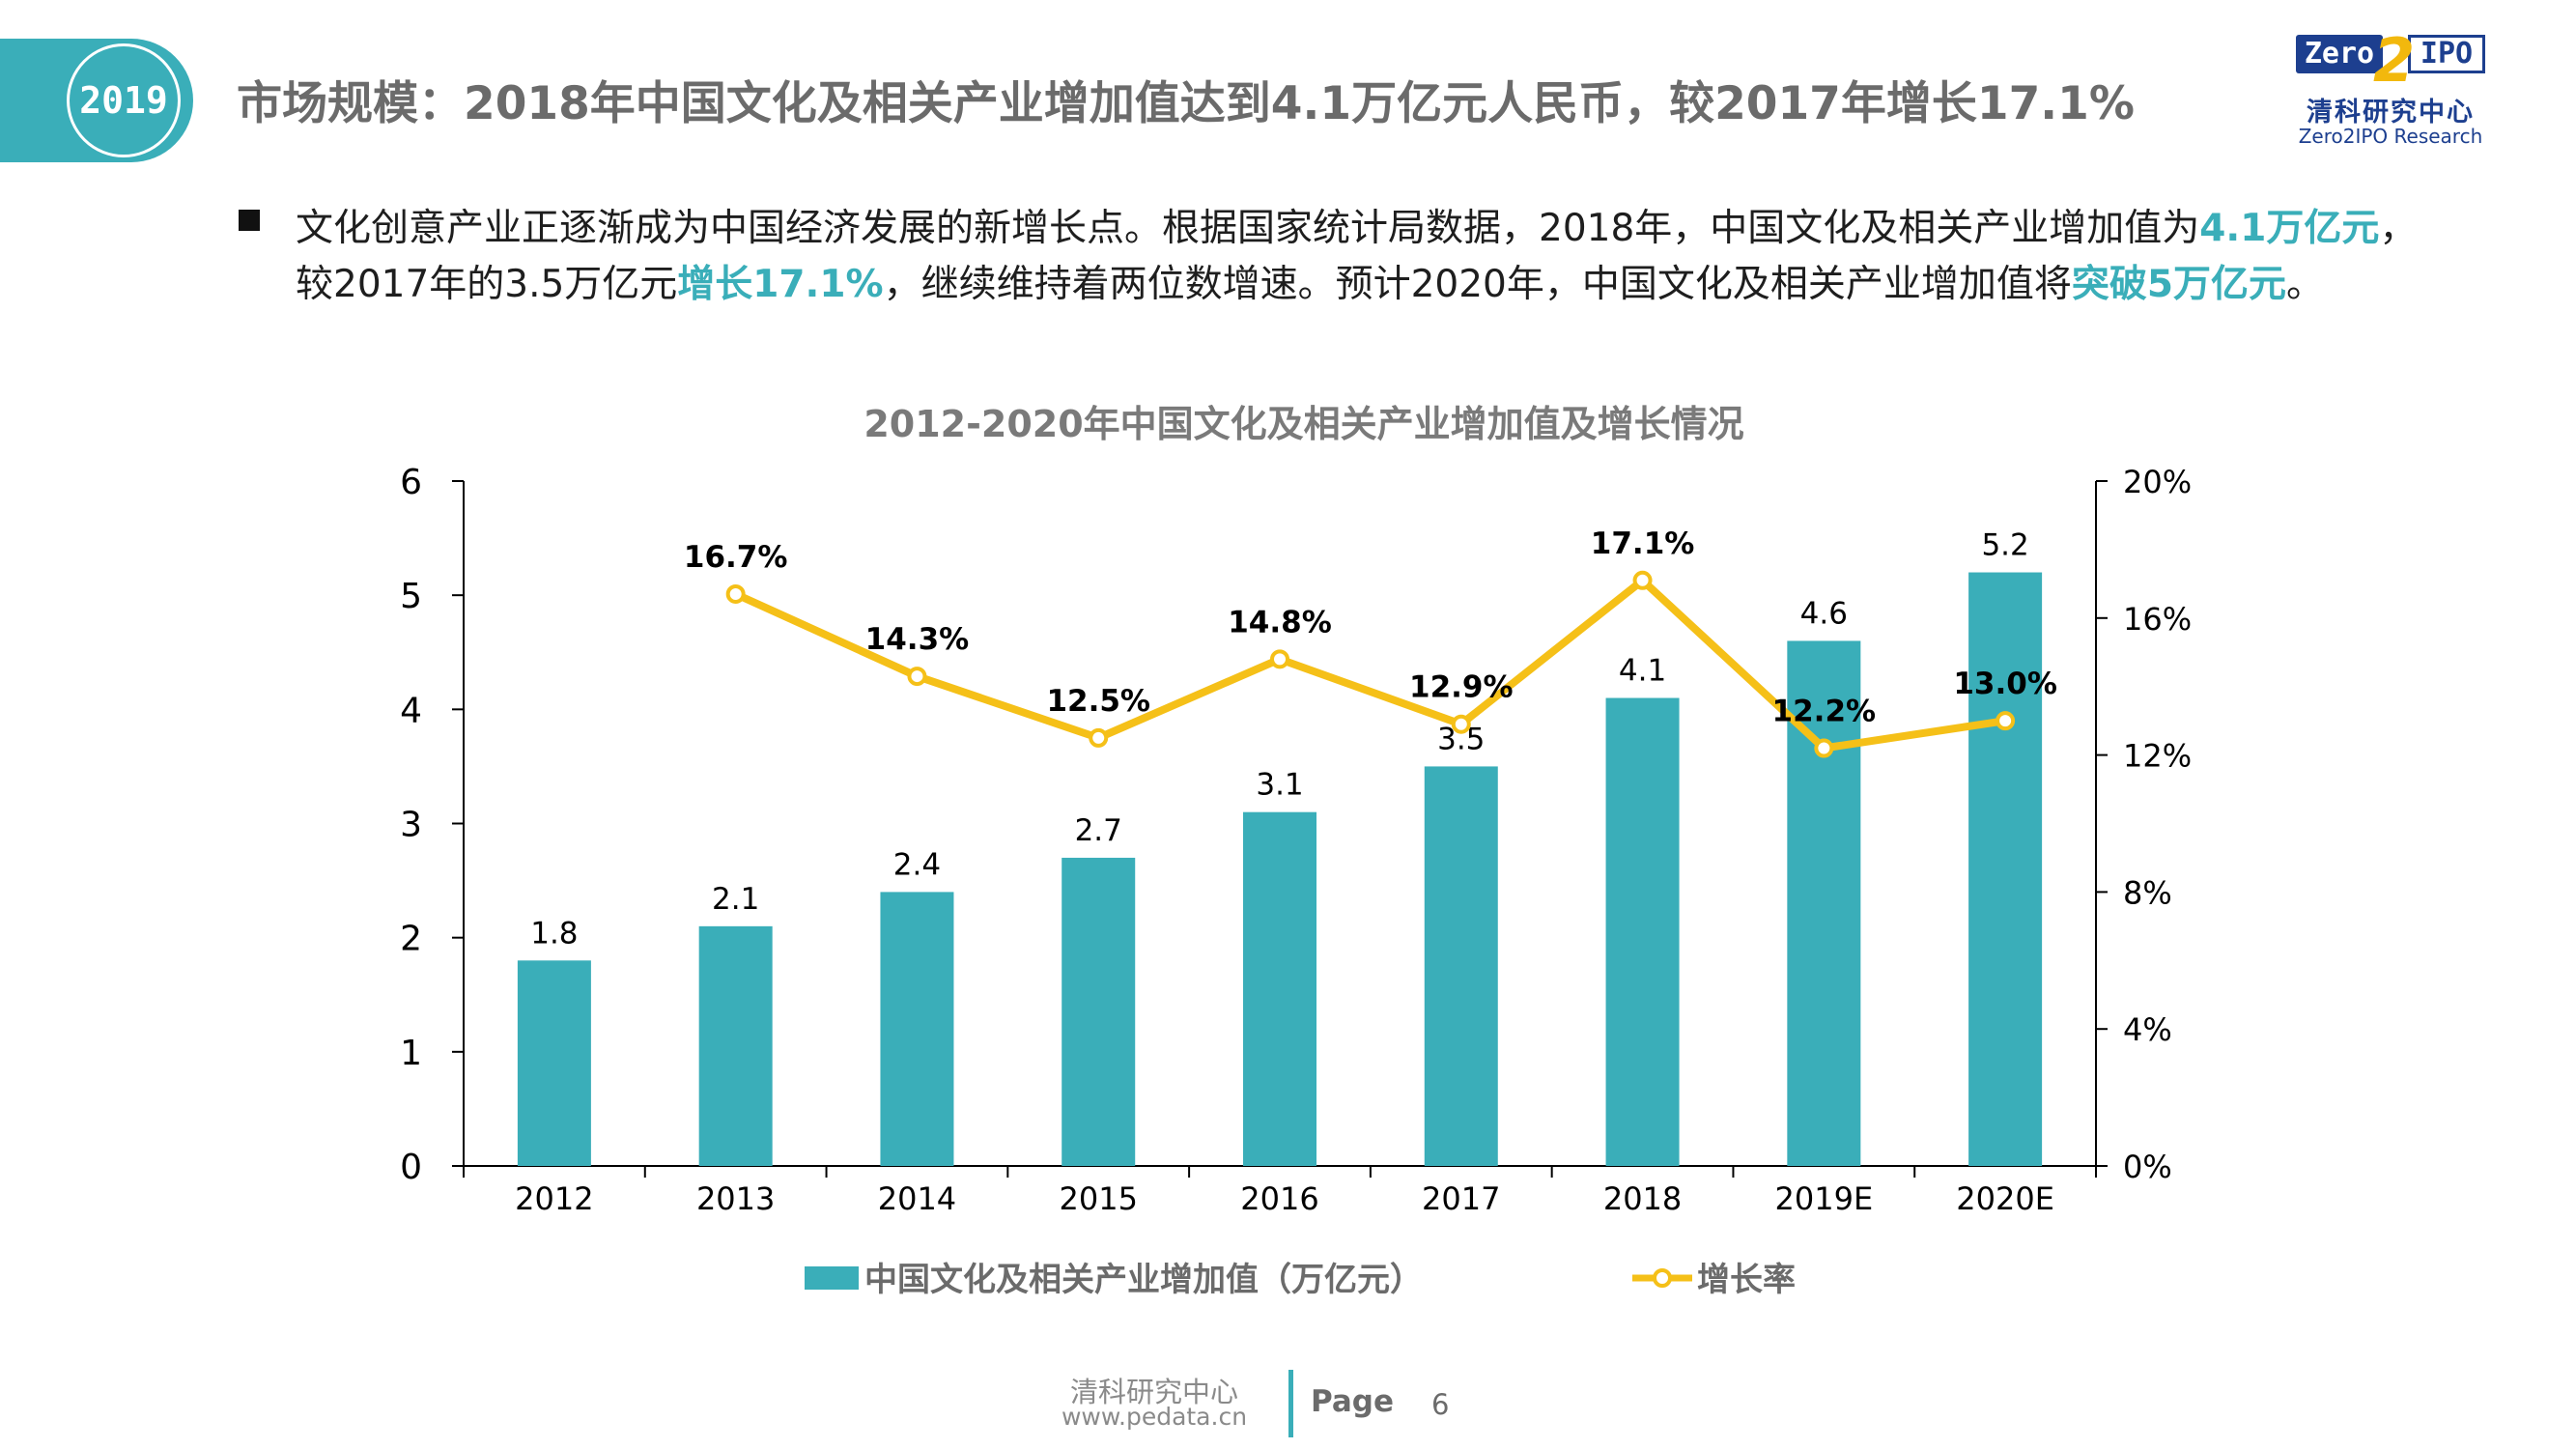  I want to click on x-tick-label: 2019E, so click(1824, 1198).